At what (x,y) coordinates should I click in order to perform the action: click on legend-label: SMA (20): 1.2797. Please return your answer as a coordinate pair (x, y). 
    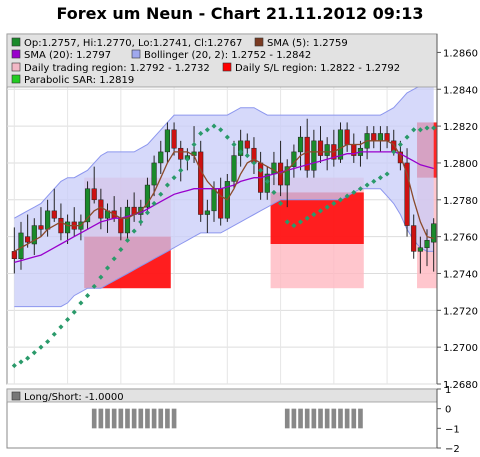
    Looking at the image, I should click on (67, 55).